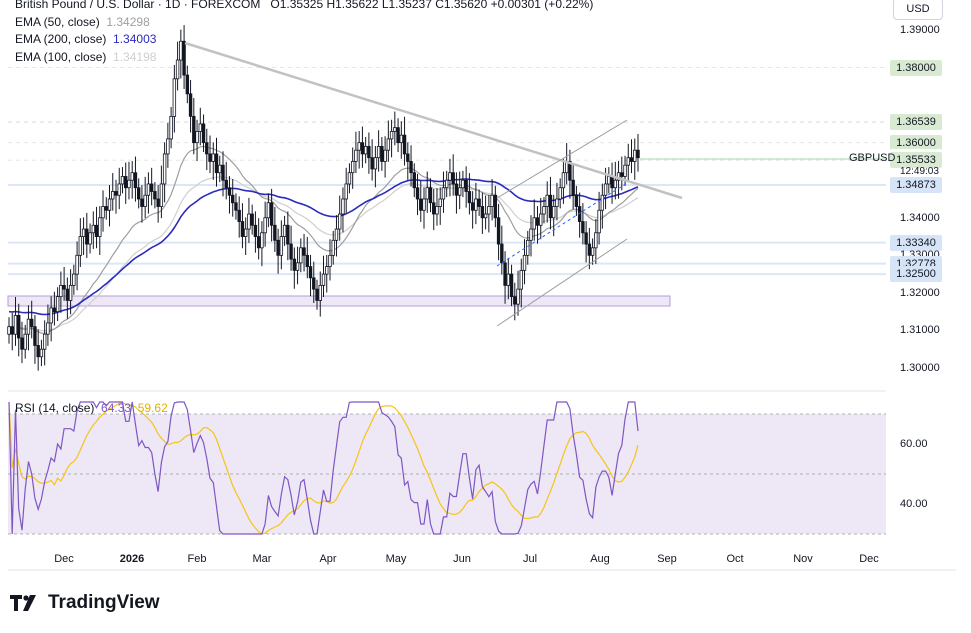  What do you see at coordinates (914, 504) in the screenshot?
I see `rsi-axis-label: 40.00` at bounding box center [914, 504].